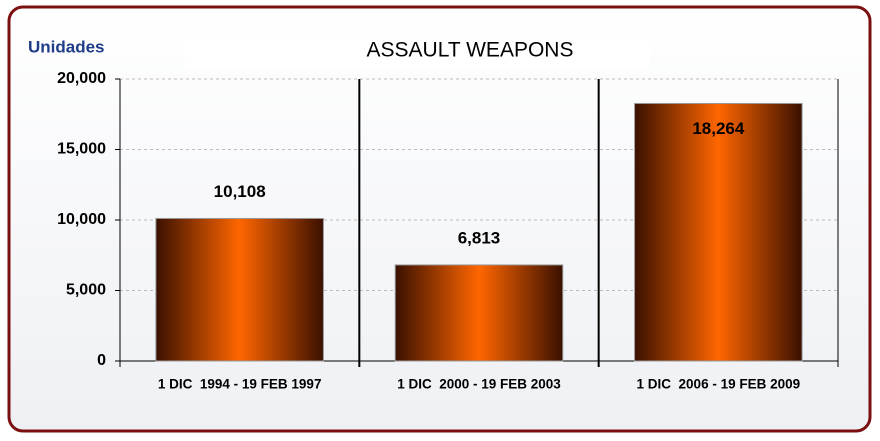 Image resolution: width=880 pixels, height=441 pixels. What do you see at coordinates (240, 384) in the screenshot?
I see `x-tick-label: 1 DIC 1994 - 19 FEB 1997` at bounding box center [240, 384].